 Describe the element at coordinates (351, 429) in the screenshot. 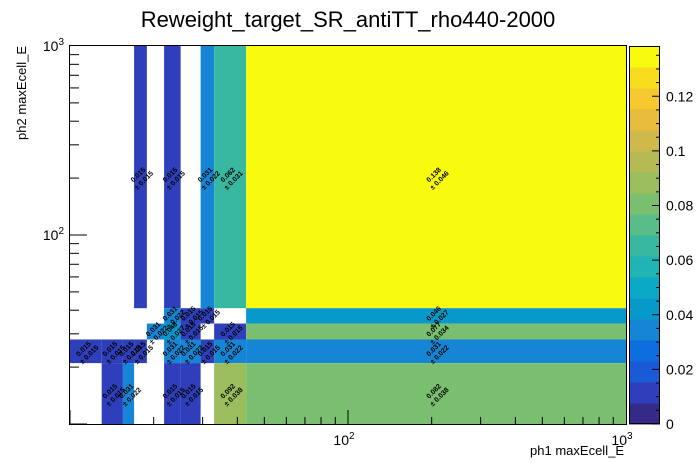

I see `x-axis: 102 103` at that location.